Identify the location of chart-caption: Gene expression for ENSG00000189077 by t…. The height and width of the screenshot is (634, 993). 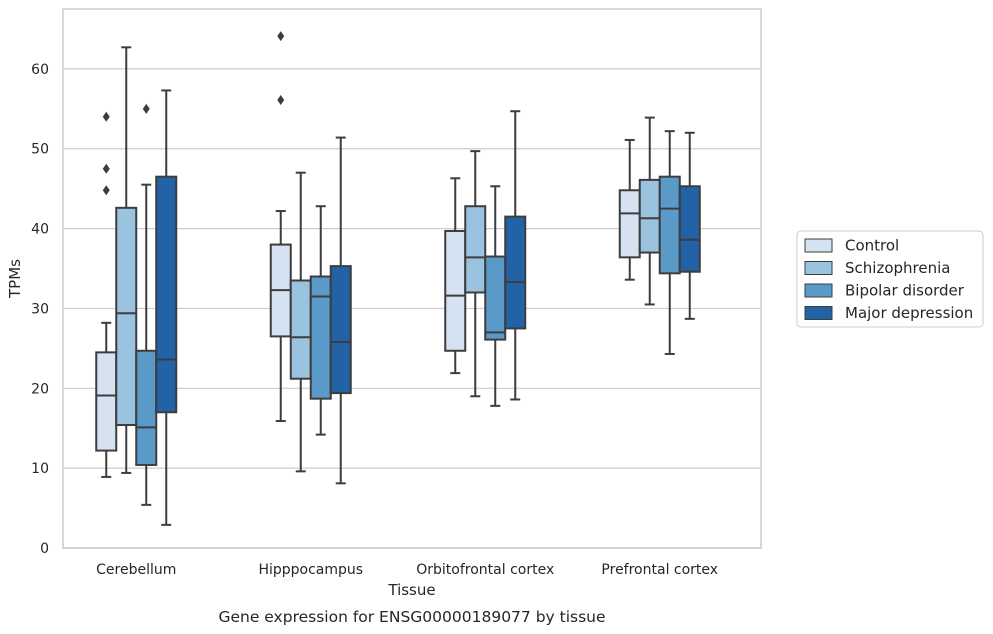
(411, 617).